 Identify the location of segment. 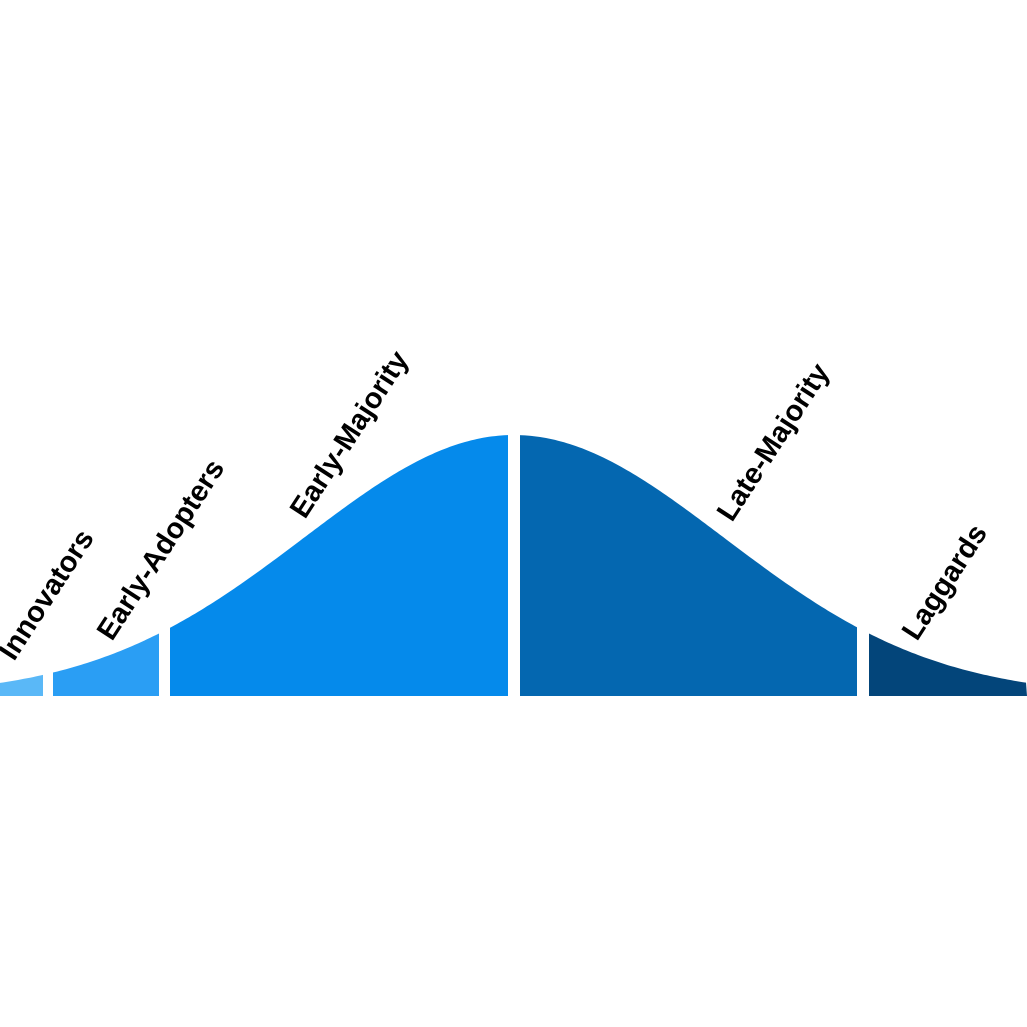
(688, 565).